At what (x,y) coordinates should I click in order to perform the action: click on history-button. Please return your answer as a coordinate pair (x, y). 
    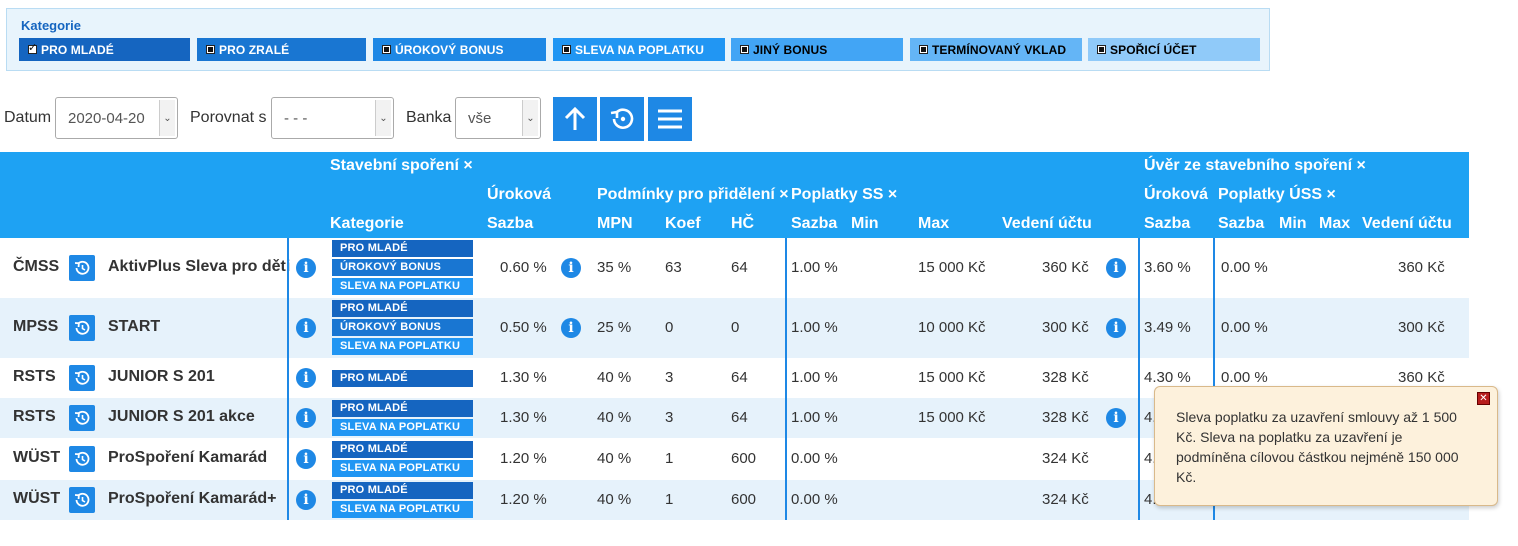
    Looking at the image, I should click on (622, 119).